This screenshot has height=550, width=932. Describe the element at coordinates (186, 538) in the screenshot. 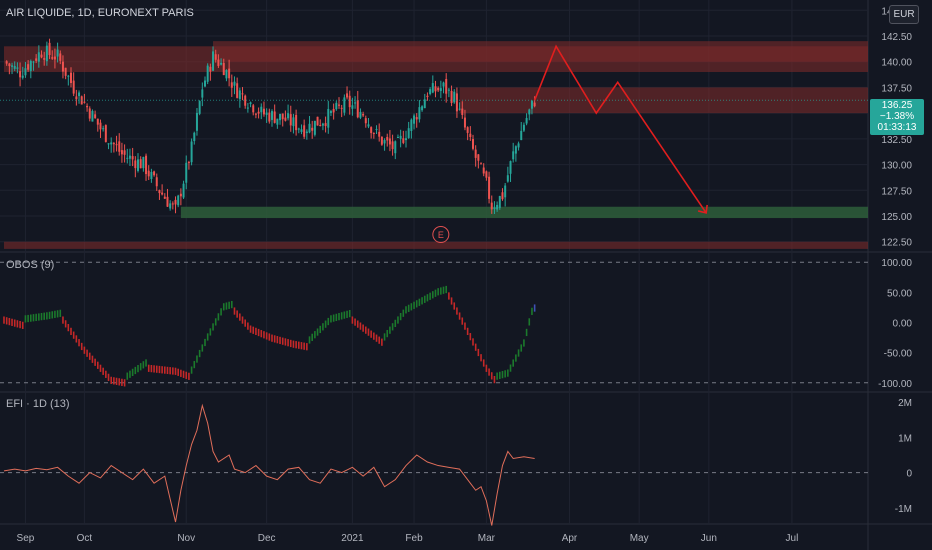

I see `x-tick-label: Nov` at that location.